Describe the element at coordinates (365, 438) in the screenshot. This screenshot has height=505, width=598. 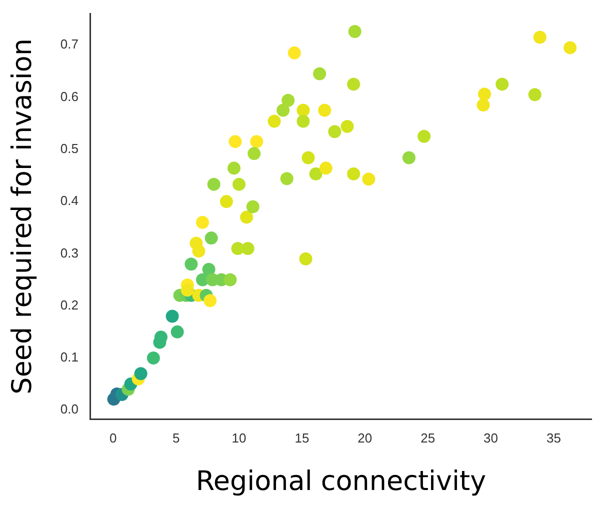
I see `x-tick-label: 20` at that location.